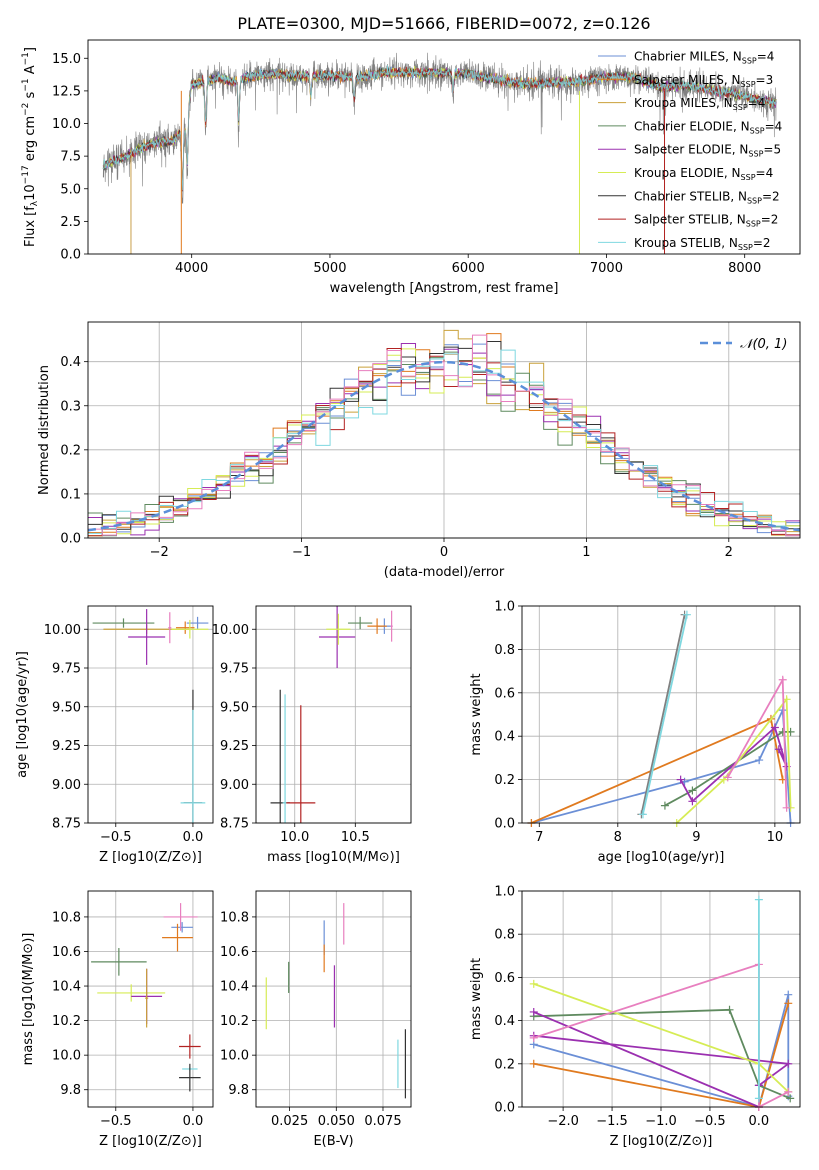  Describe the element at coordinates (234, 707) in the screenshot. I see `y-tick-label: 9.50` at that location.